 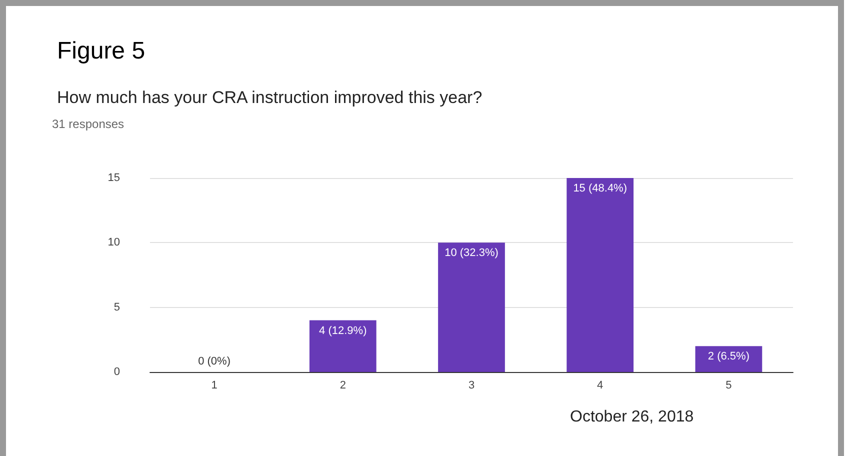 I want to click on data-label: 10 (32.3%), so click(x=471, y=253).